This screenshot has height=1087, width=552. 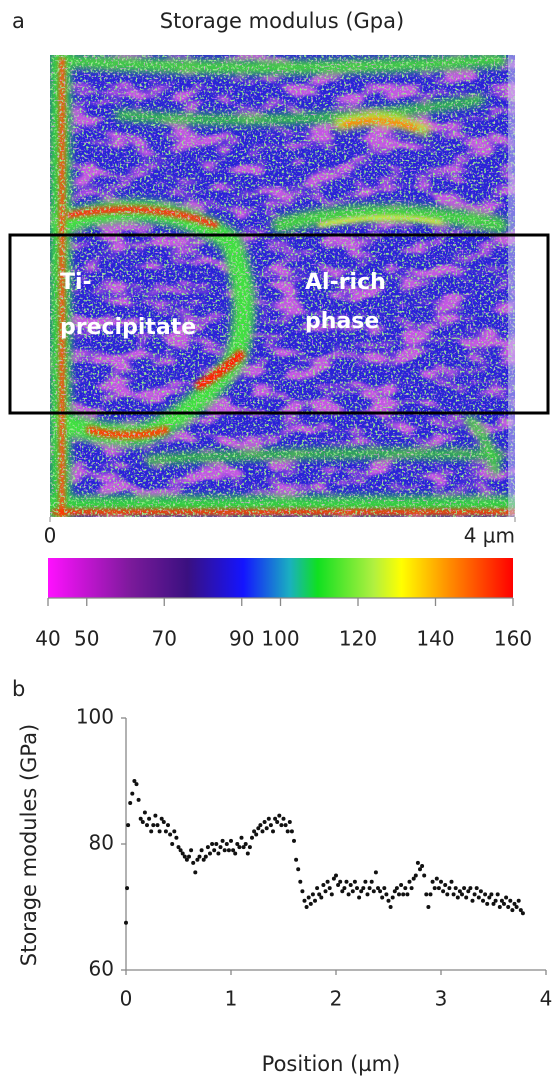 What do you see at coordinates (76, 282) in the screenshot?
I see `annotation: Ti-` at bounding box center [76, 282].